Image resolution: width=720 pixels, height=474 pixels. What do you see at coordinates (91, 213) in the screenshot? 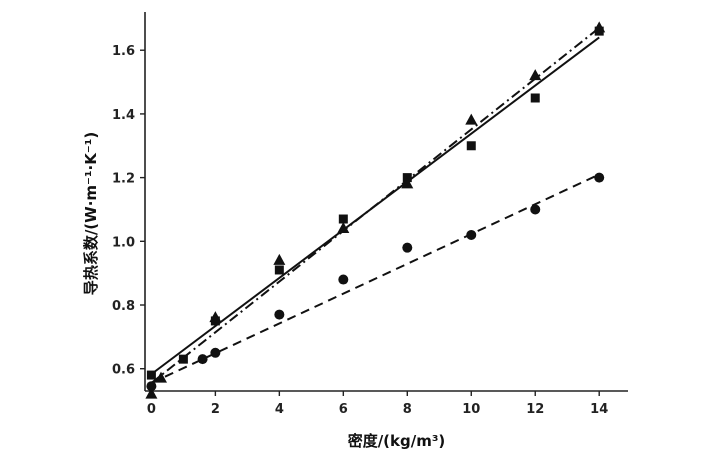
I see `y-axis-label: 导热系数/(W·m⁻¹·K⁻¹)` at bounding box center [91, 213].